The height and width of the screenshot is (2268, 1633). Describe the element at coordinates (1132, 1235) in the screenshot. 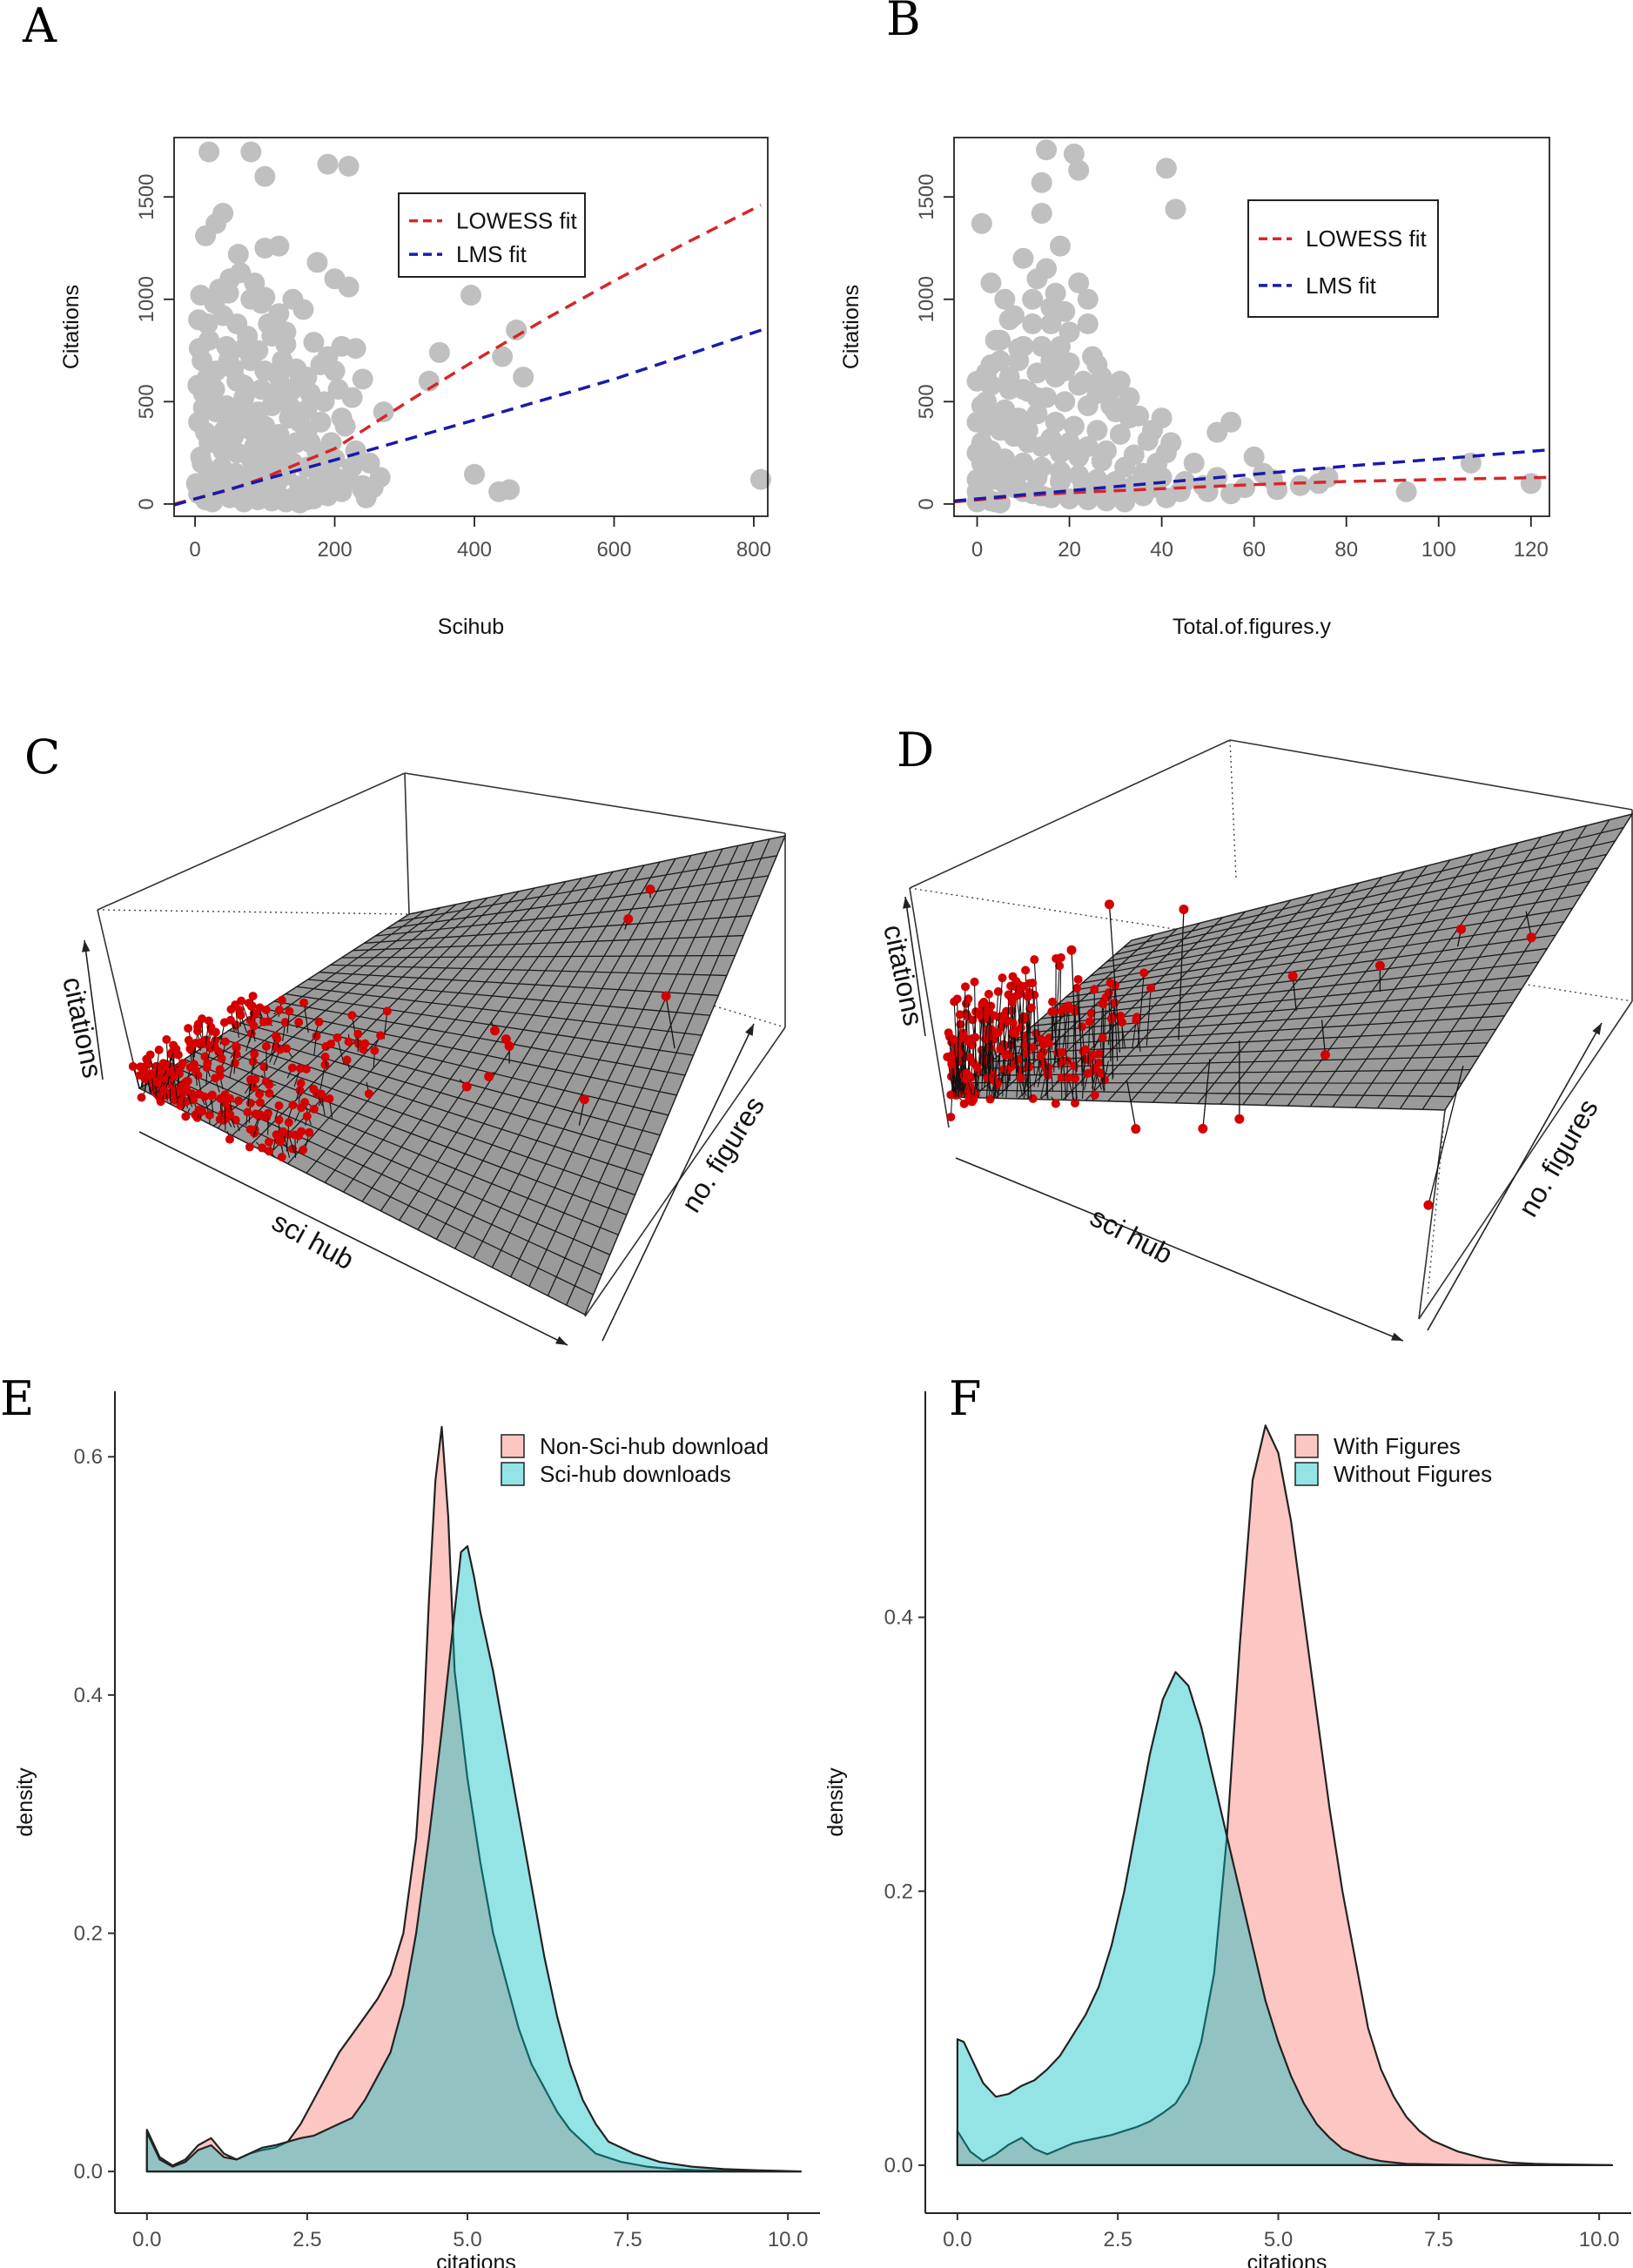

I see `axis-label-sci-hub-d: sci hub` at that location.